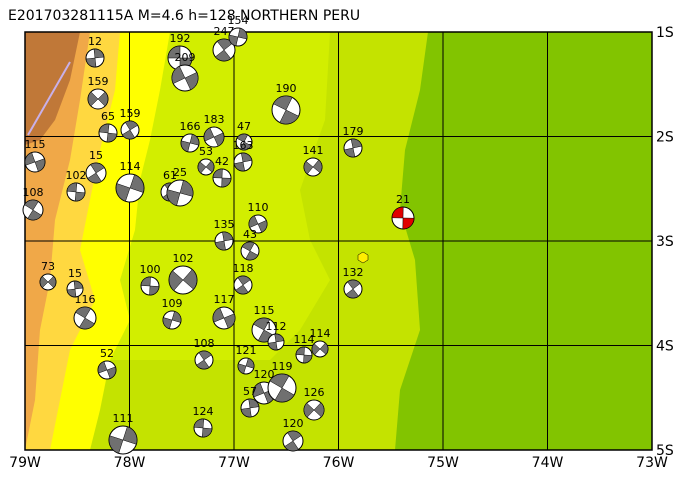 The image size is (685, 477). I want to click on focal-mechanism: 154, so click(238, 30).